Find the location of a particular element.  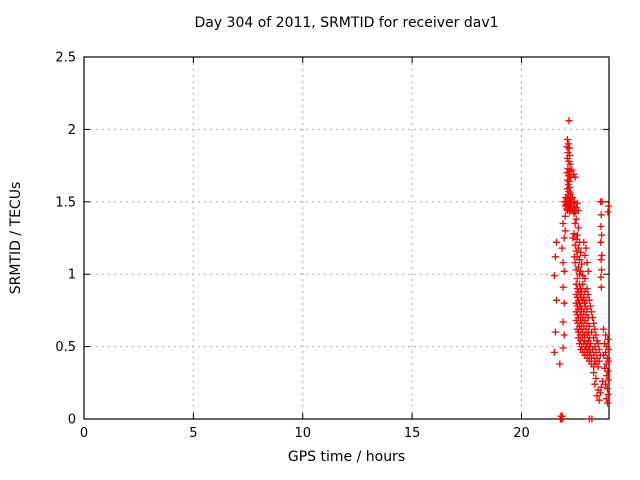

y-tick-label: 0.5 is located at coordinates (65, 347).